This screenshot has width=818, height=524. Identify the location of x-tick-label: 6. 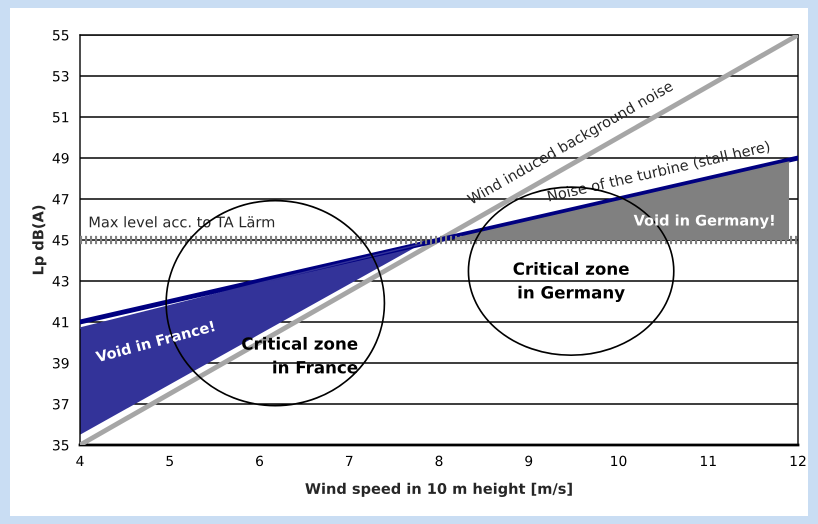
(260, 461).